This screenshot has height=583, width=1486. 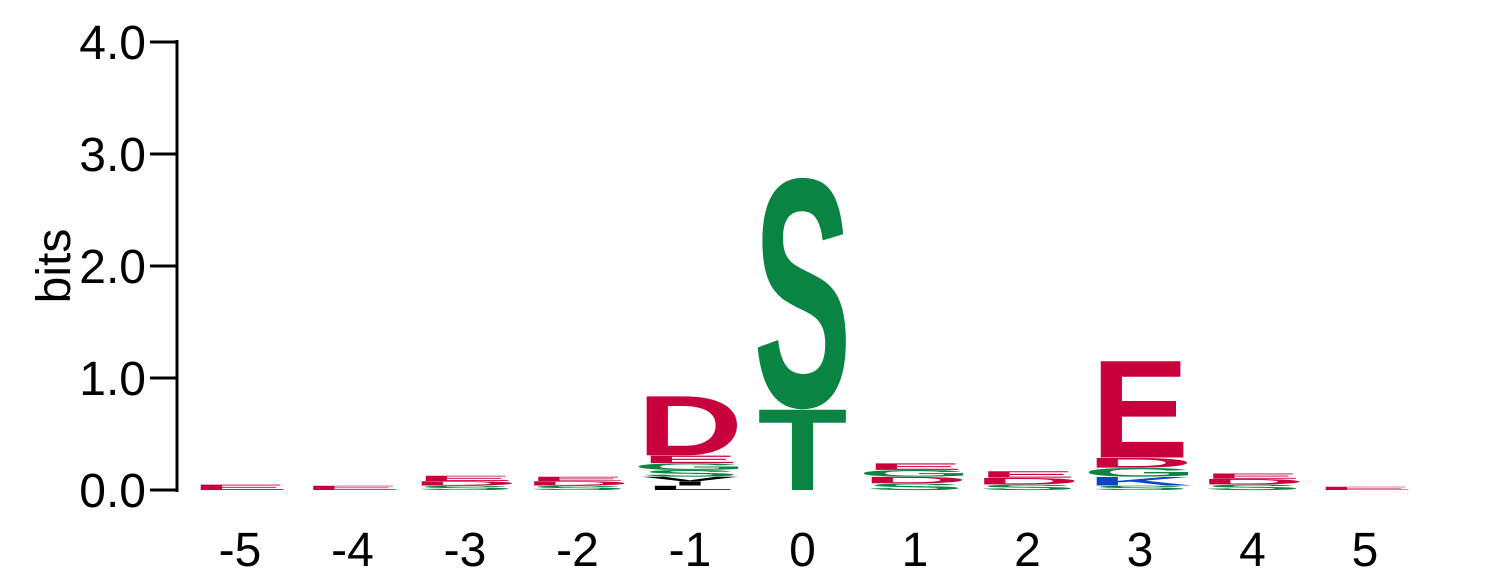 What do you see at coordinates (1252, 550) in the screenshot?
I see `x-tick-label: 4` at bounding box center [1252, 550].